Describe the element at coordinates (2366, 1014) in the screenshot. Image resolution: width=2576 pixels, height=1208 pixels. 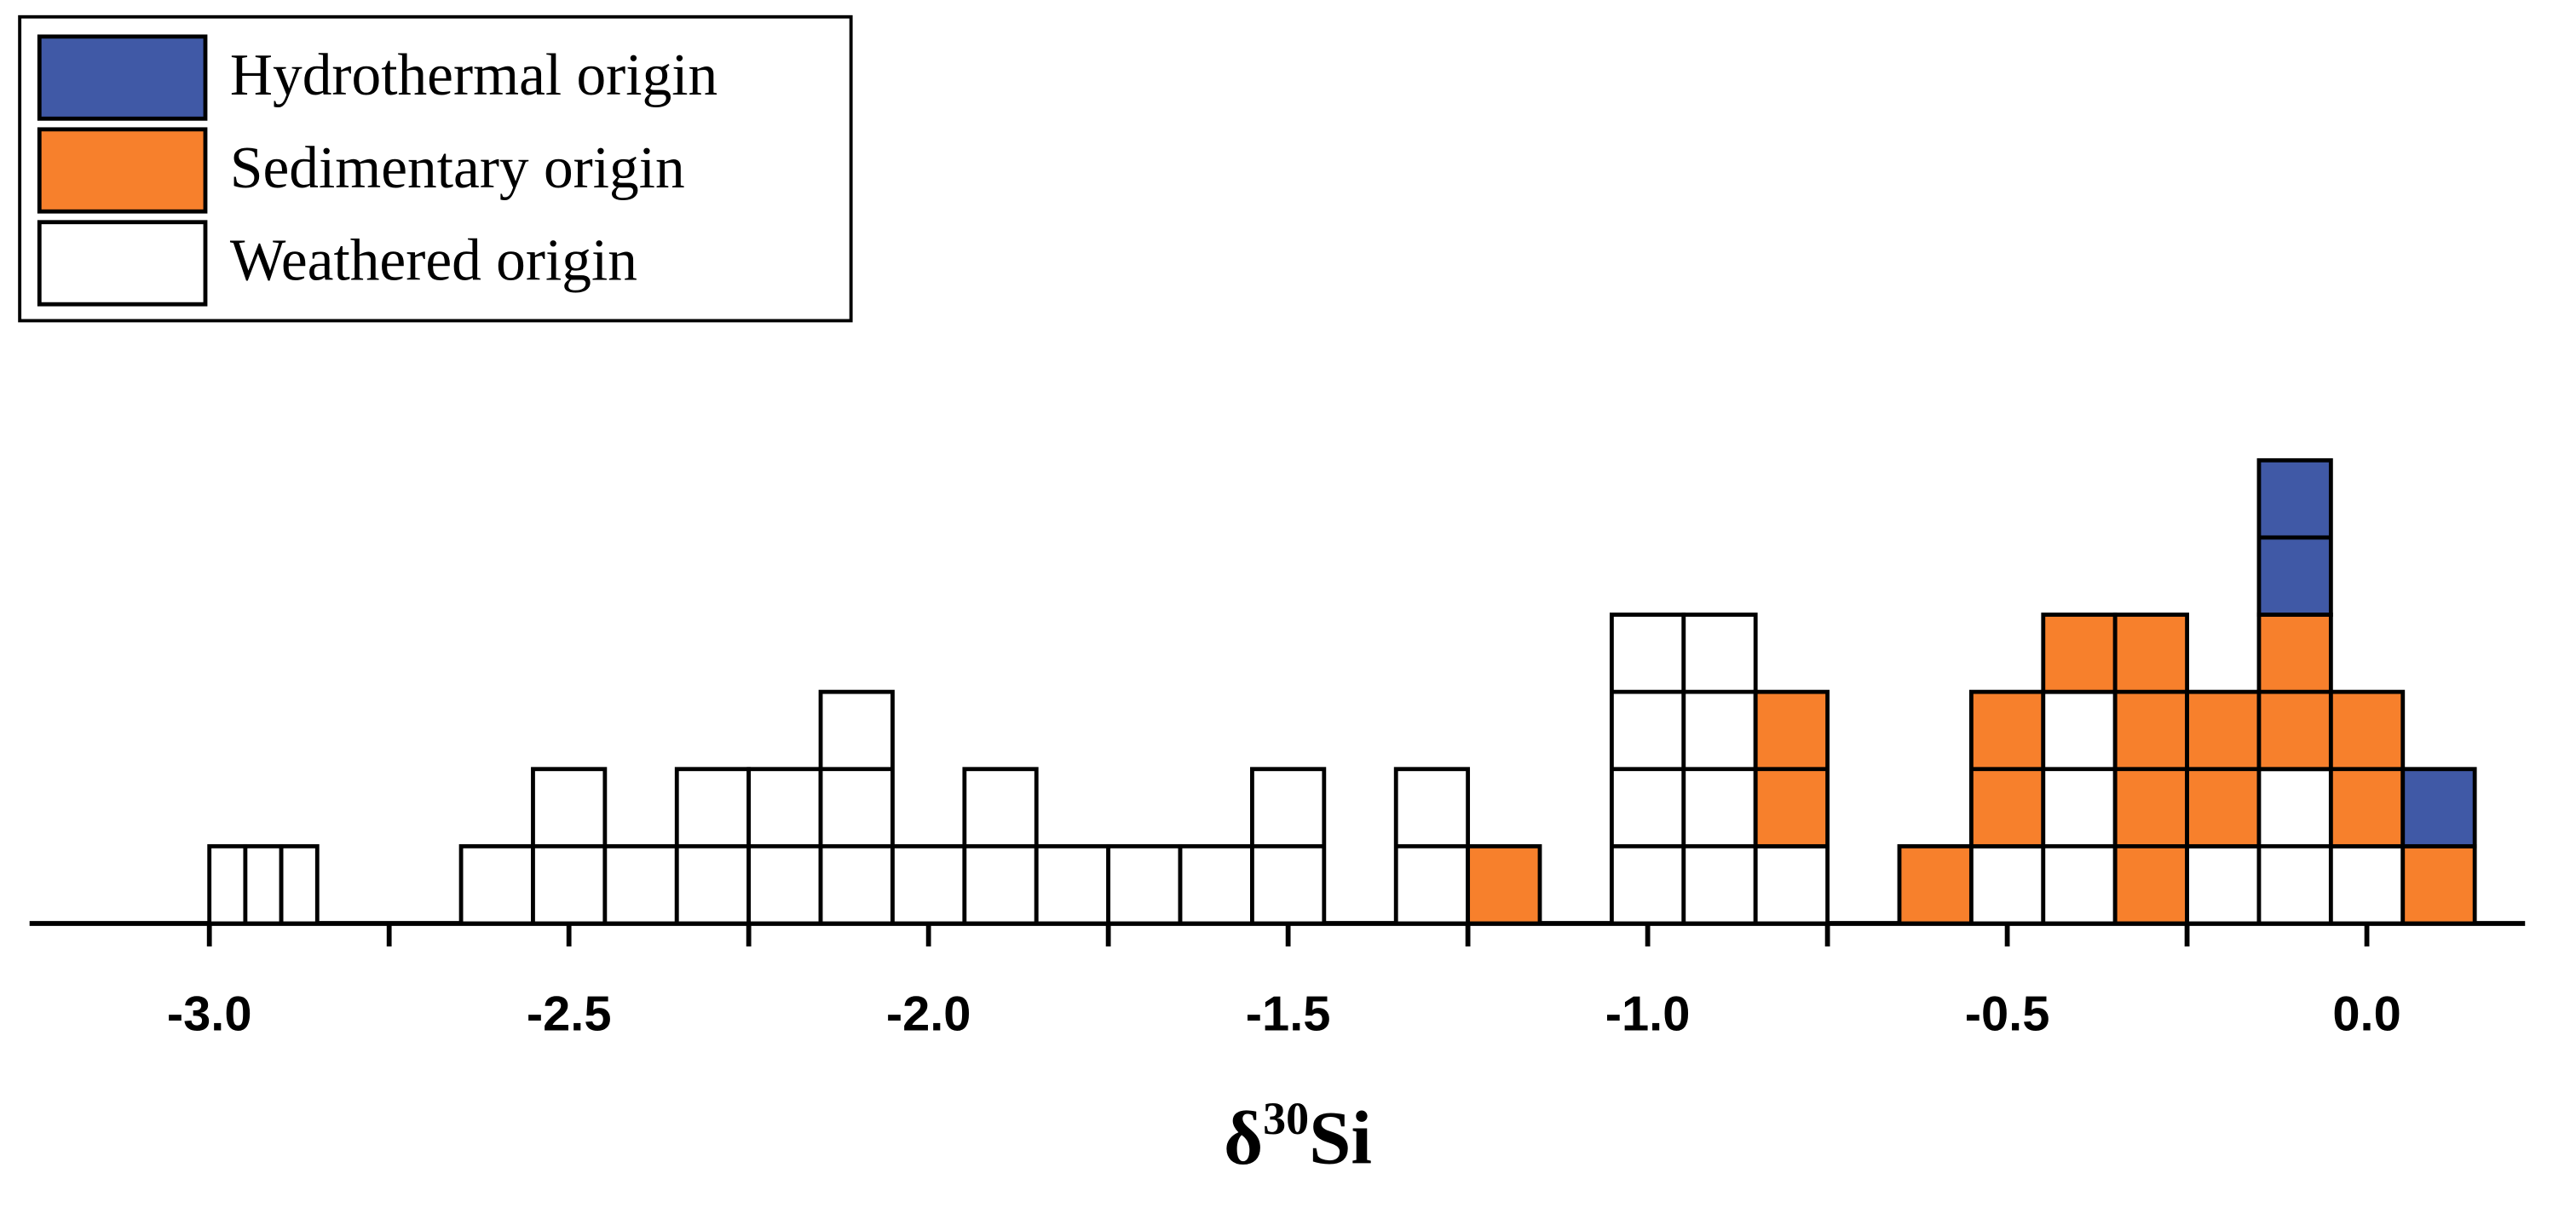
I see `x-tick-label: 0.0` at that location.